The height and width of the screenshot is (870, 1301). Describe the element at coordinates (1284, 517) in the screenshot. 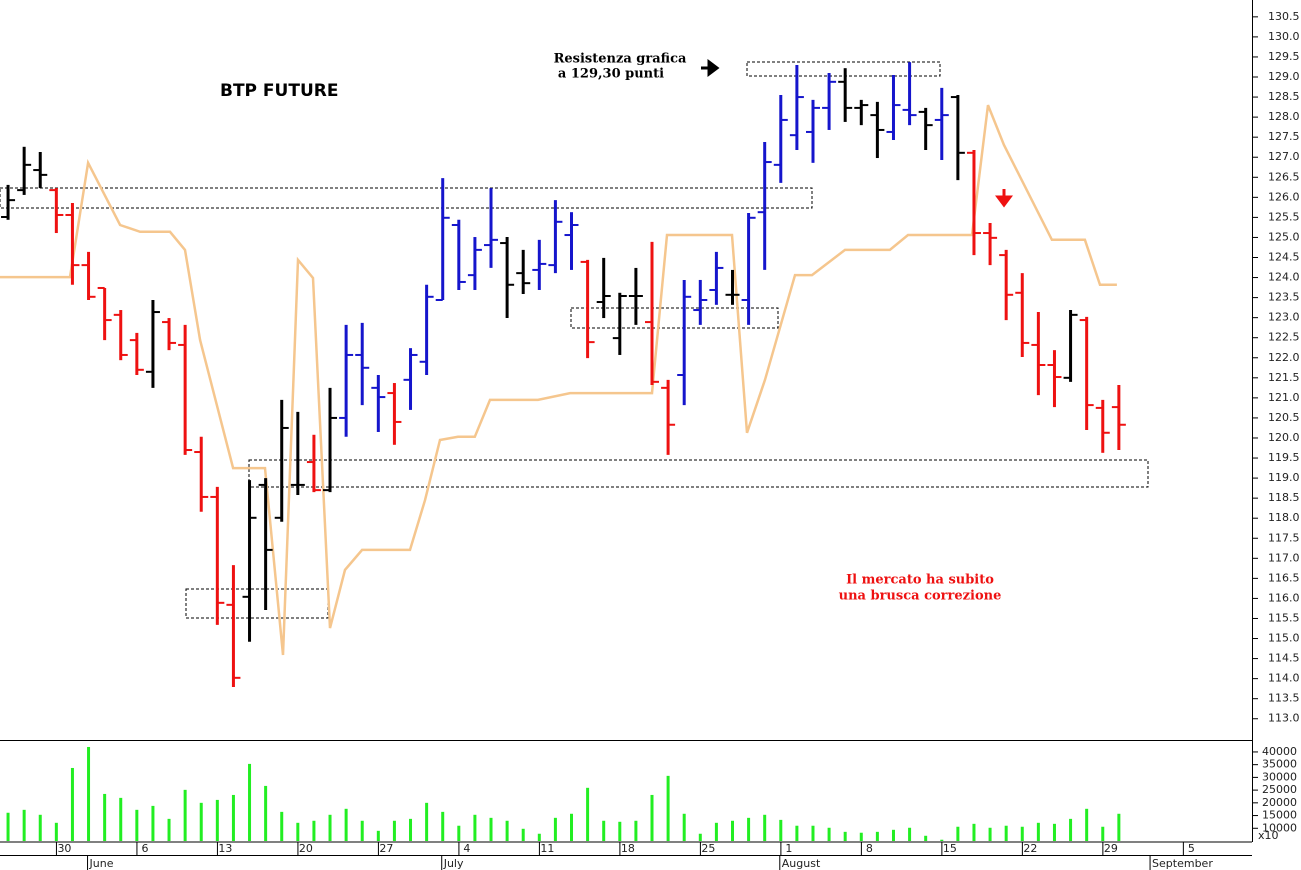

I see `y-tick-label: 118.0` at that location.